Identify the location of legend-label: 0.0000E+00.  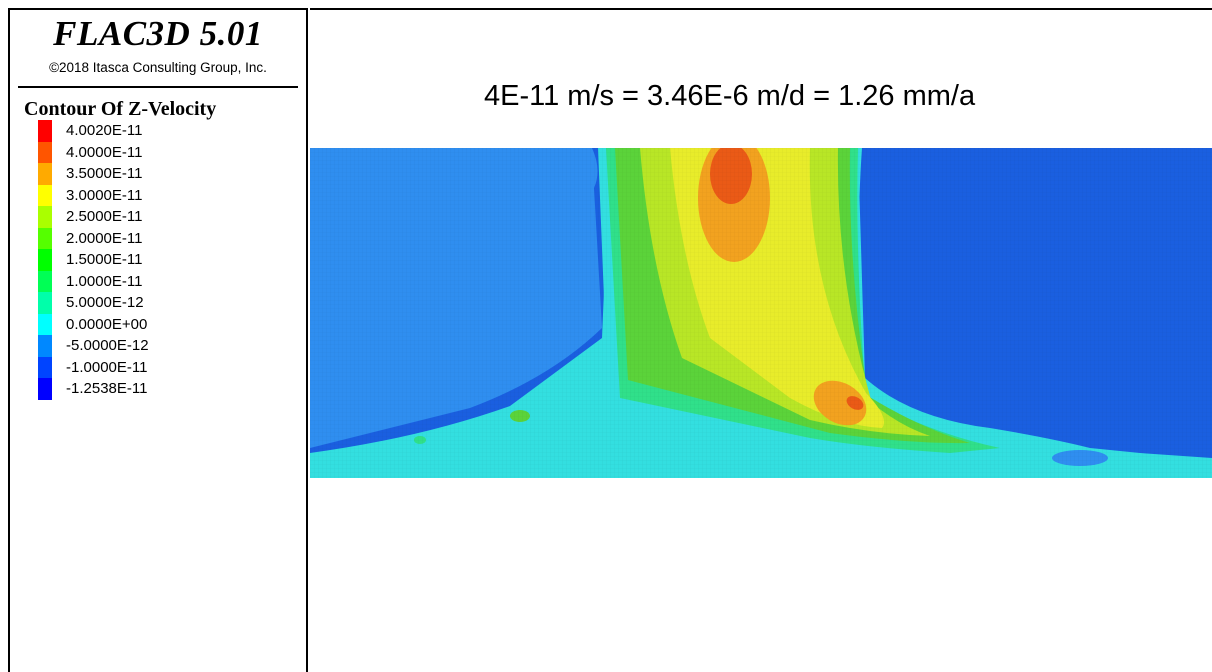
(107, 324).